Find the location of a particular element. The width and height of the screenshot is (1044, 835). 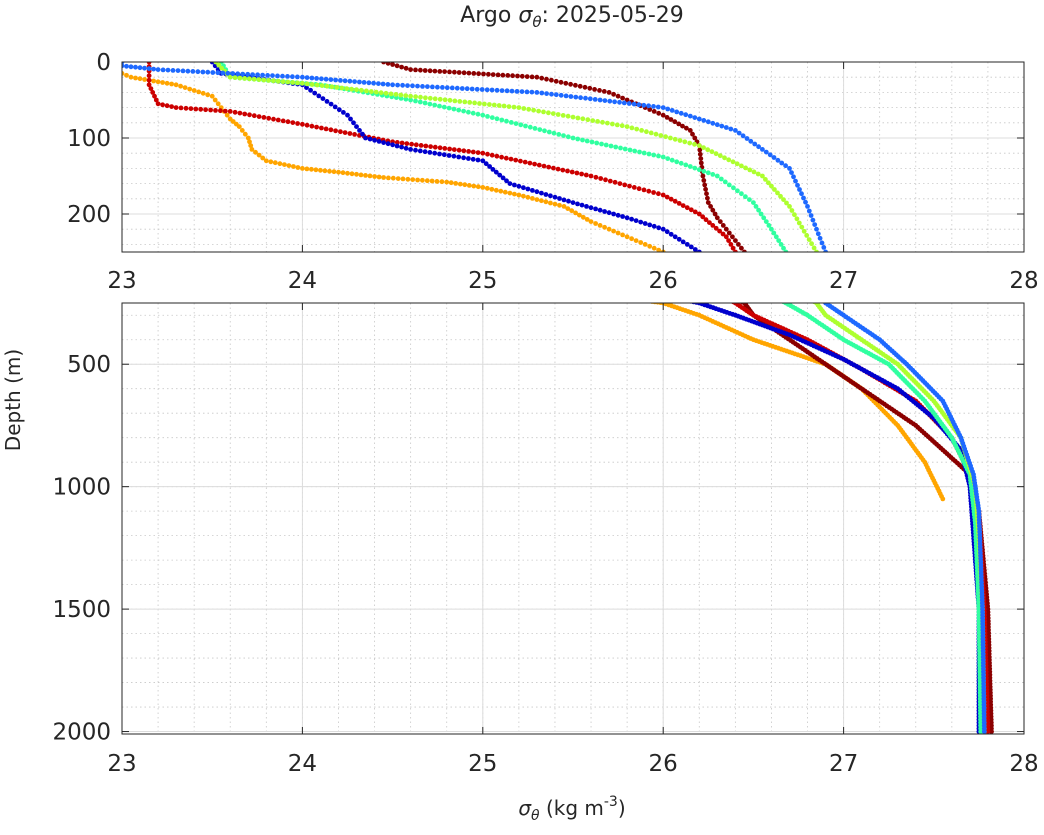

upper-x-tick-label: 25 is located at coordinates (482, 281).